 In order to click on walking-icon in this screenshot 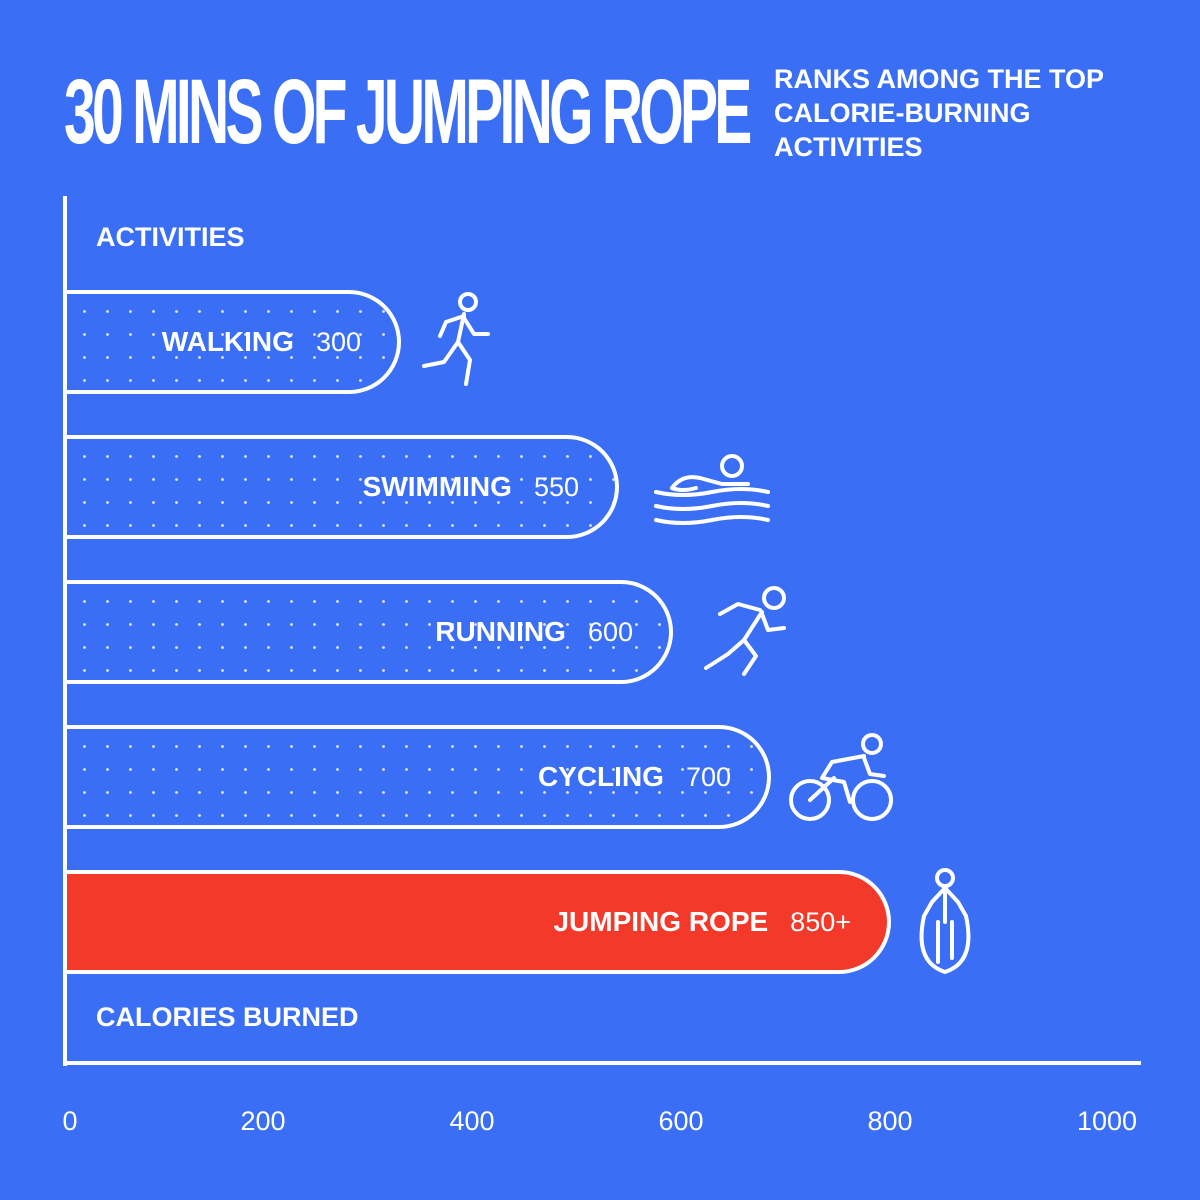, I will do `click(456, 339)`.